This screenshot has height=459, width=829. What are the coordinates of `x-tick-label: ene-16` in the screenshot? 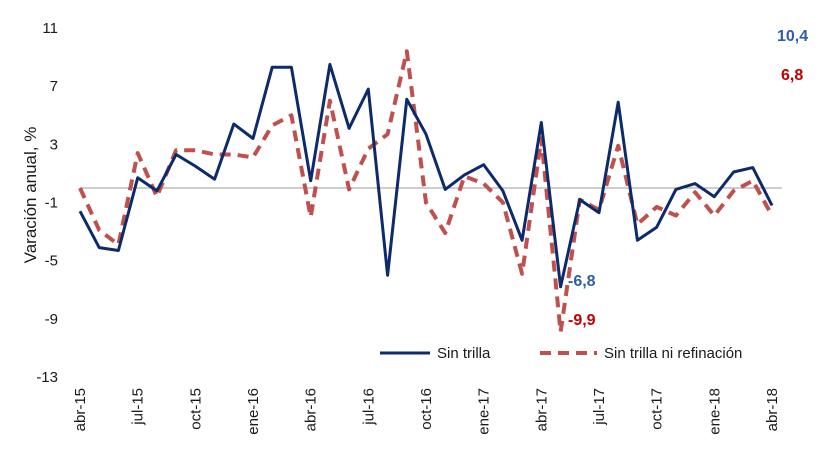 It's located at (253, 411).